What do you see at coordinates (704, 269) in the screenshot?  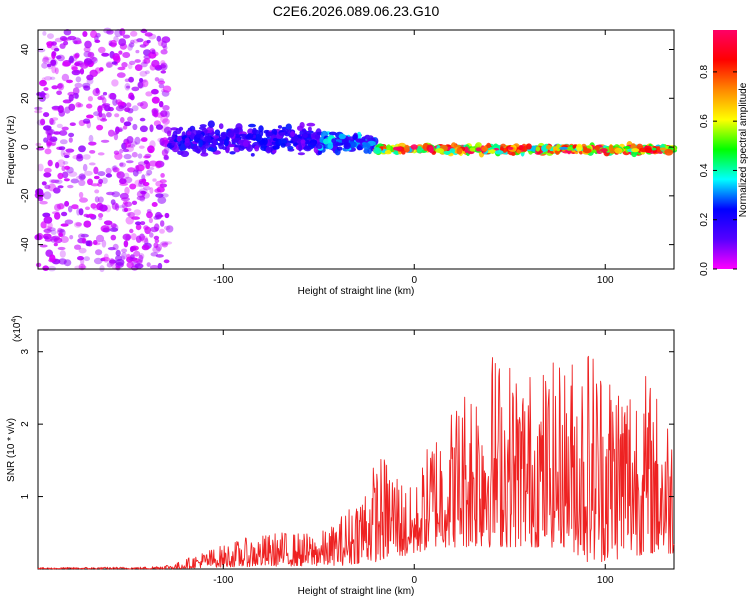 I see `colorbar-tick-label: 0.0` at bounding box center [704, 269].